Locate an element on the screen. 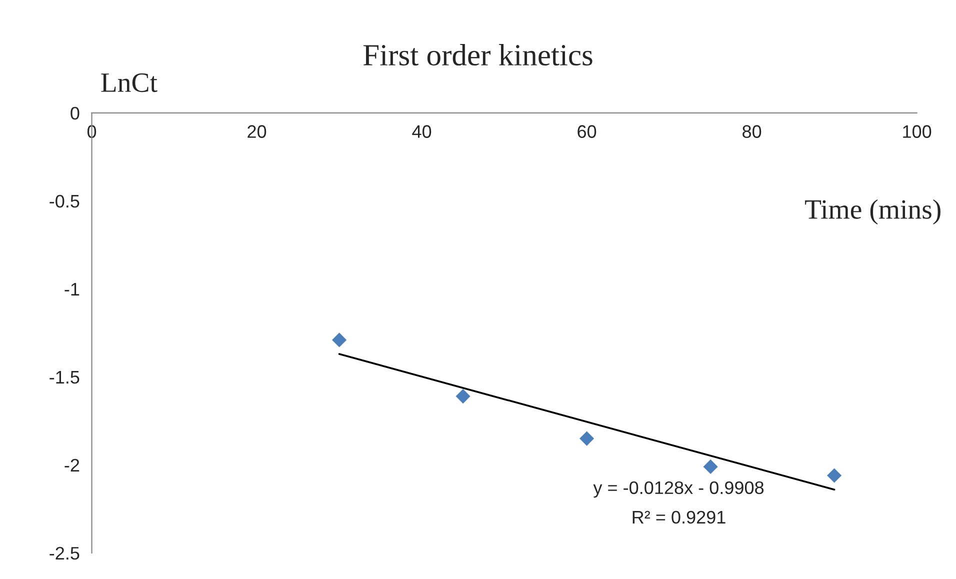 Image resolution: width=956 pixels, height=579 pixels. x-tick-label: 60 is located at coordinates (587, 131).